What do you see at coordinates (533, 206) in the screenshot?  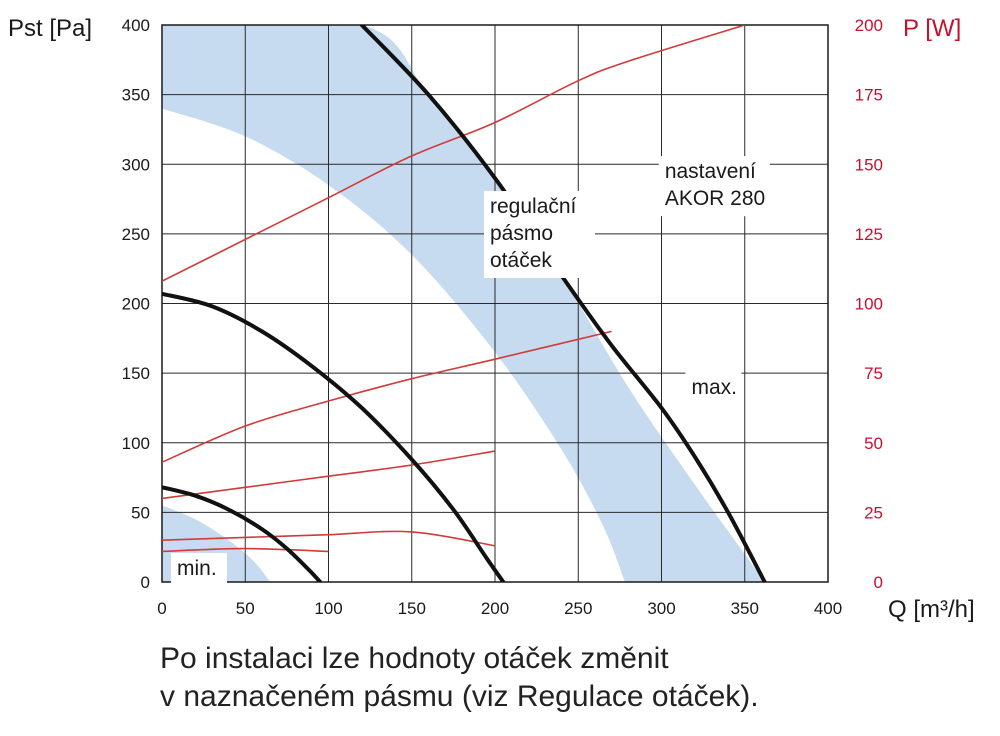 I see `annotation-text: regulační` at bounding box center [533, 206].